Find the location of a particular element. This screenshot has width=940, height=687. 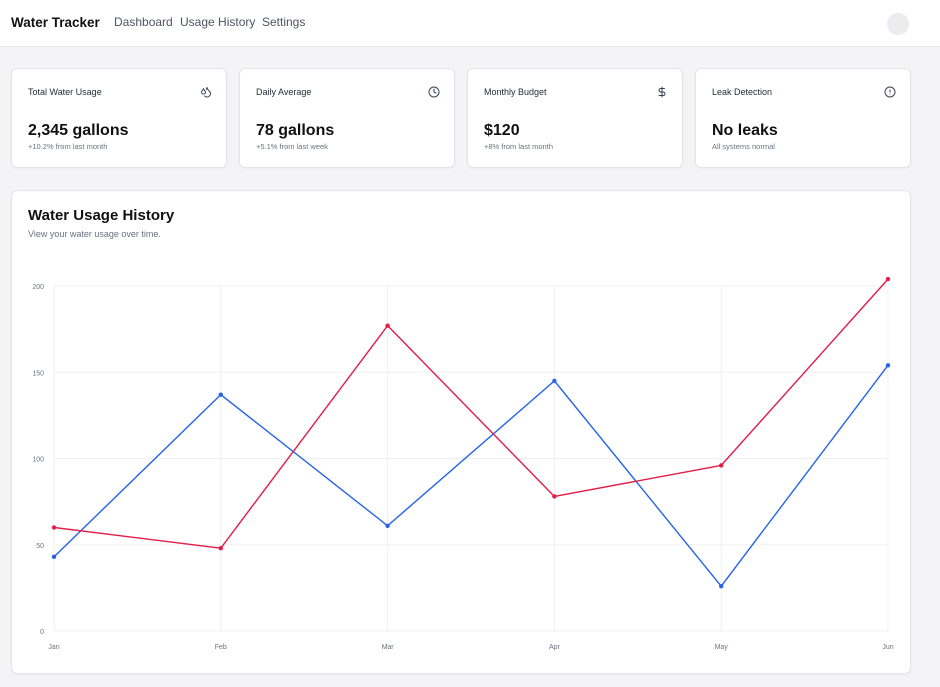

stat-value: 78 gallons is located at coordinates (295, 130).